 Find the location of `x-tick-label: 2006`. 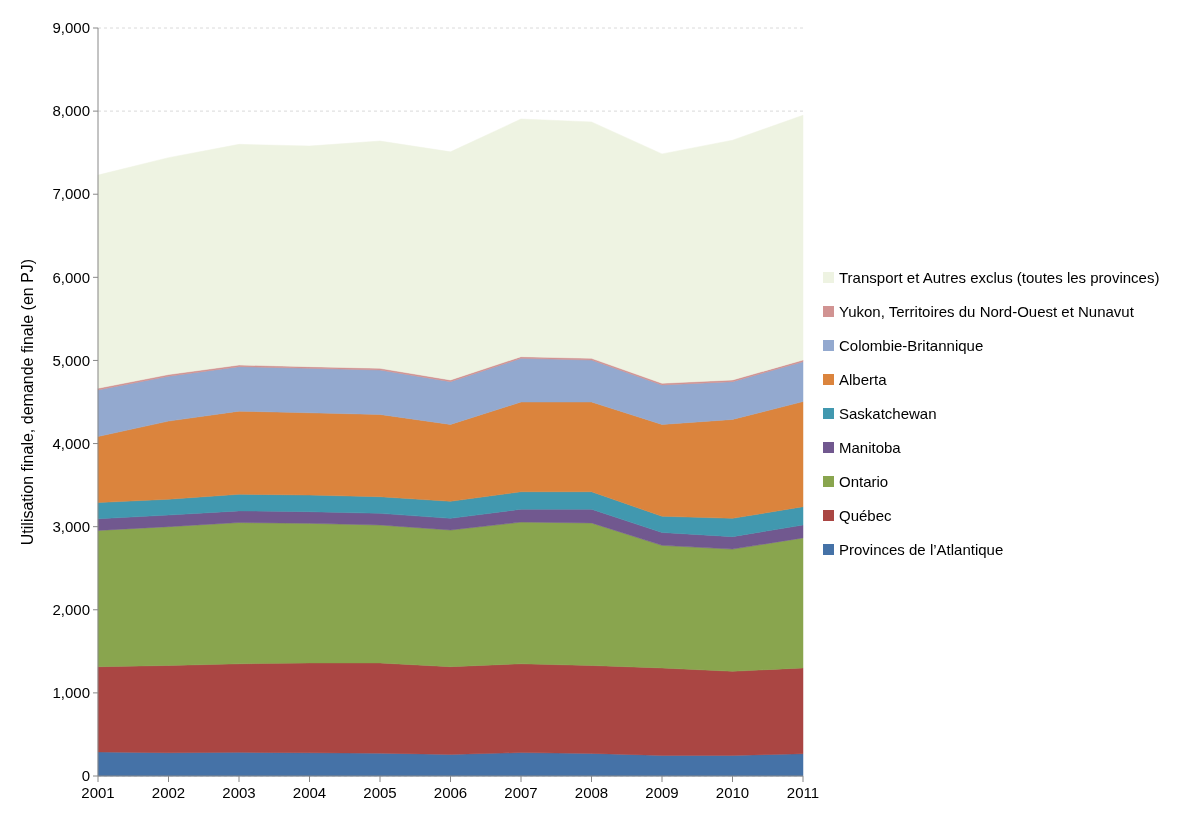

x-tick-label: 2006 is located at coordinates (450, 792).